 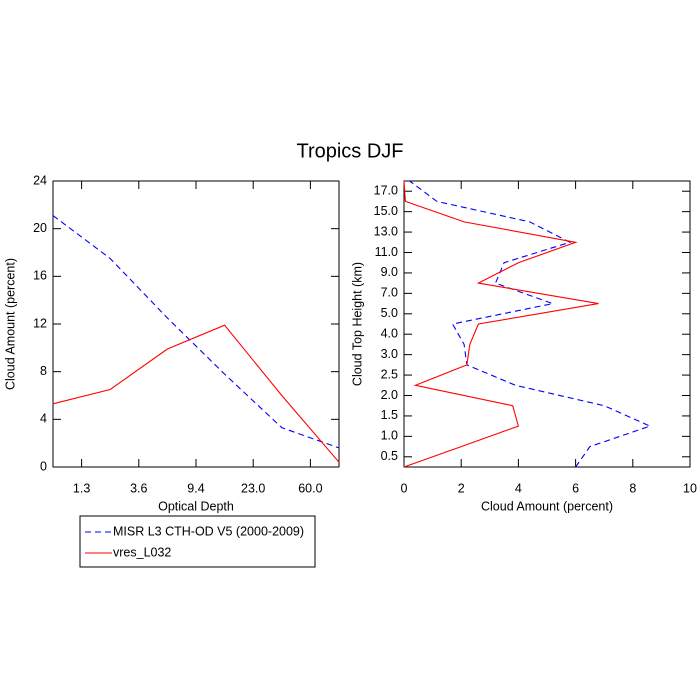 I want to click on x-tick-label: 2, so click(x=461, y=488).